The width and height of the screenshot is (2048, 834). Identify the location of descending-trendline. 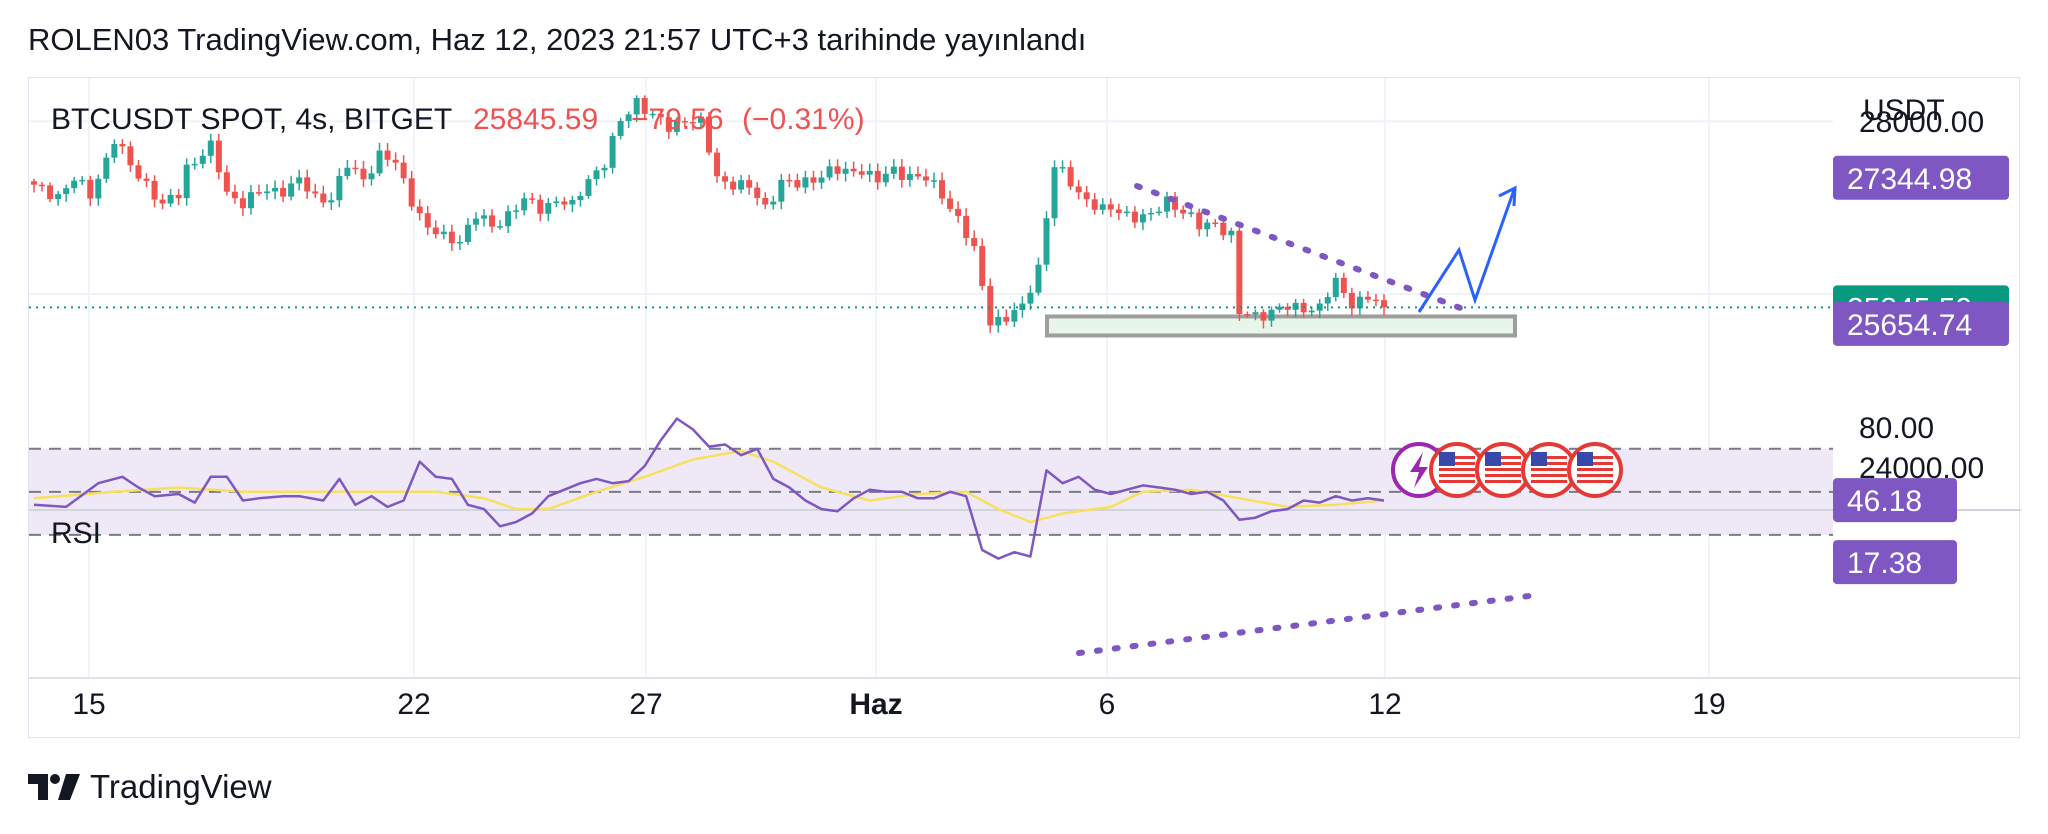
(1304, 249).